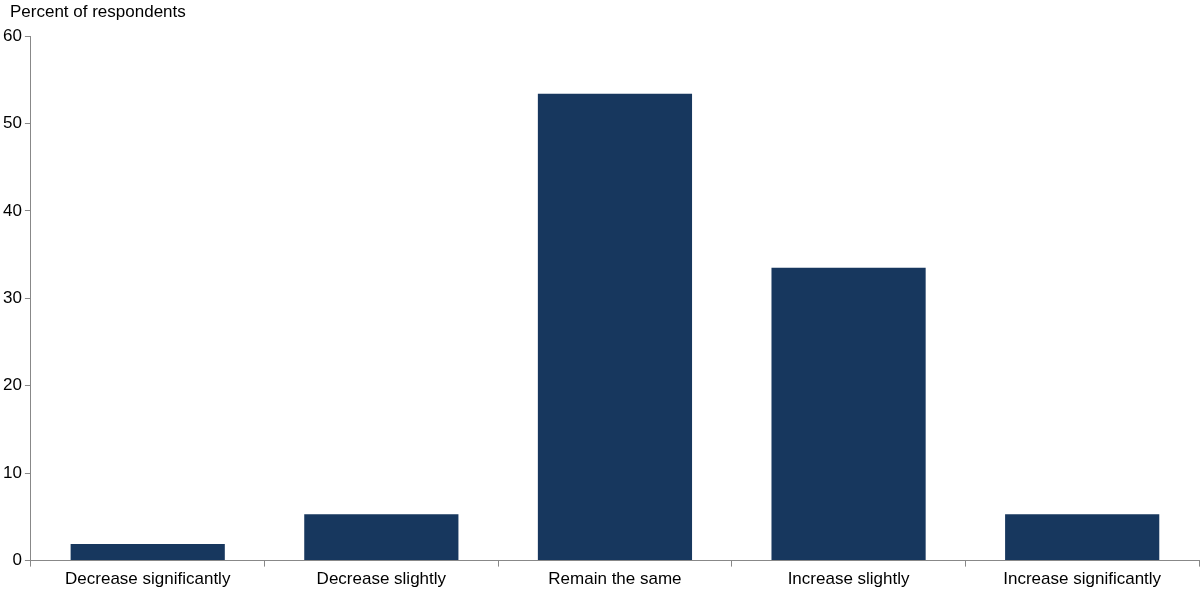 This screenshot has width=1201, height=595. Describe the element at coordinates (12, 210) in the screenshot. I see `y-tick-label: 40` at that location.